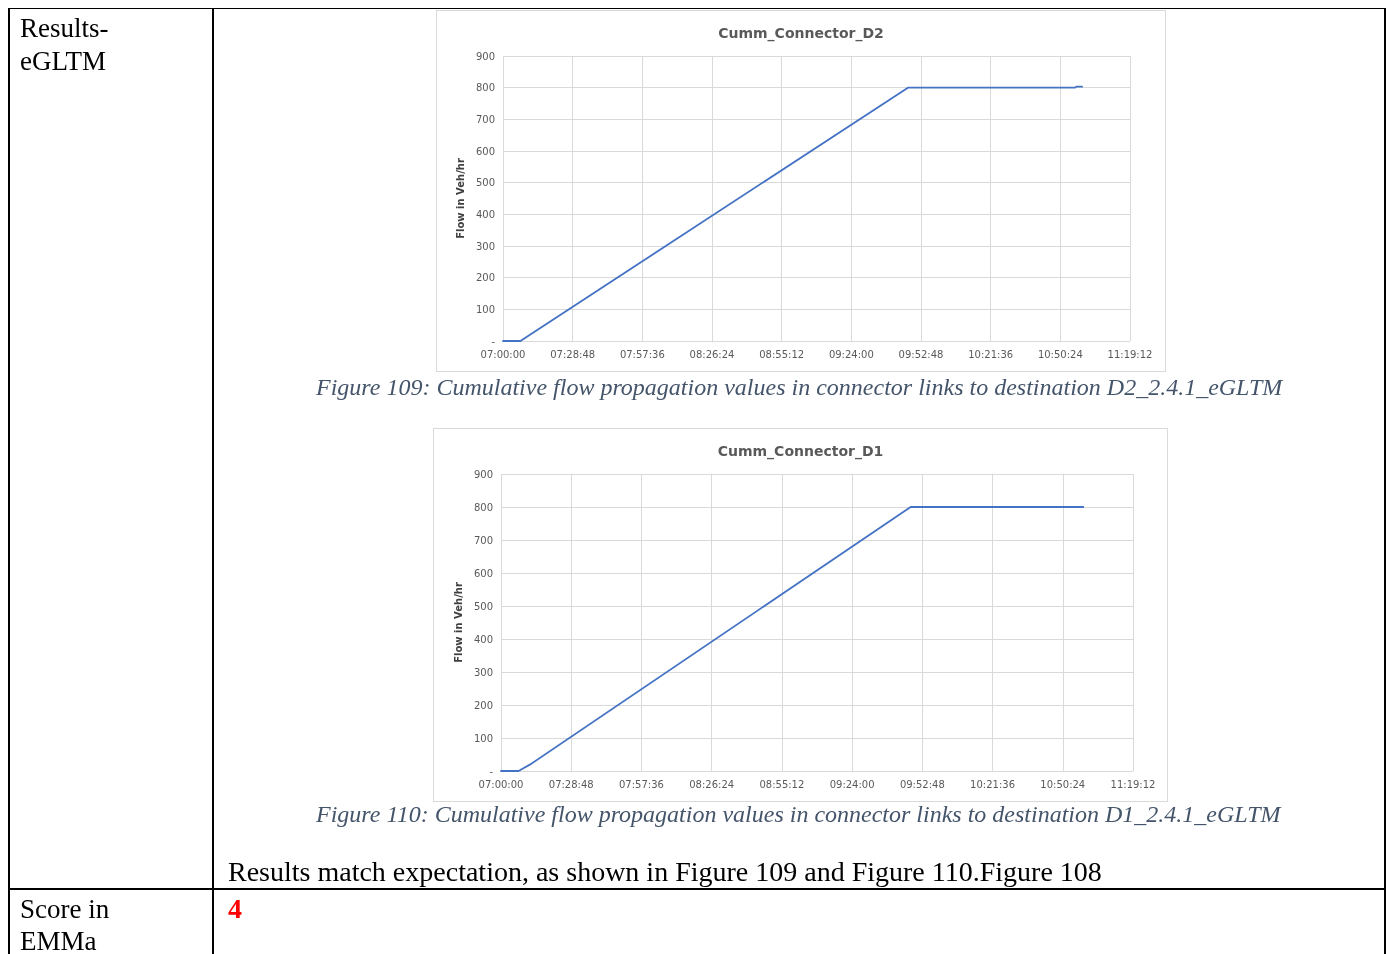 Image resolution: width=1391 pixels, height=954 pixels. What do you see at coordinates (799, 387) in the screenshot?
I see `caption: Figure 109: Cumulative flow propagation values in connector links to destination D2_2.4.1_eGLTM` at bounding box center [799, 387].